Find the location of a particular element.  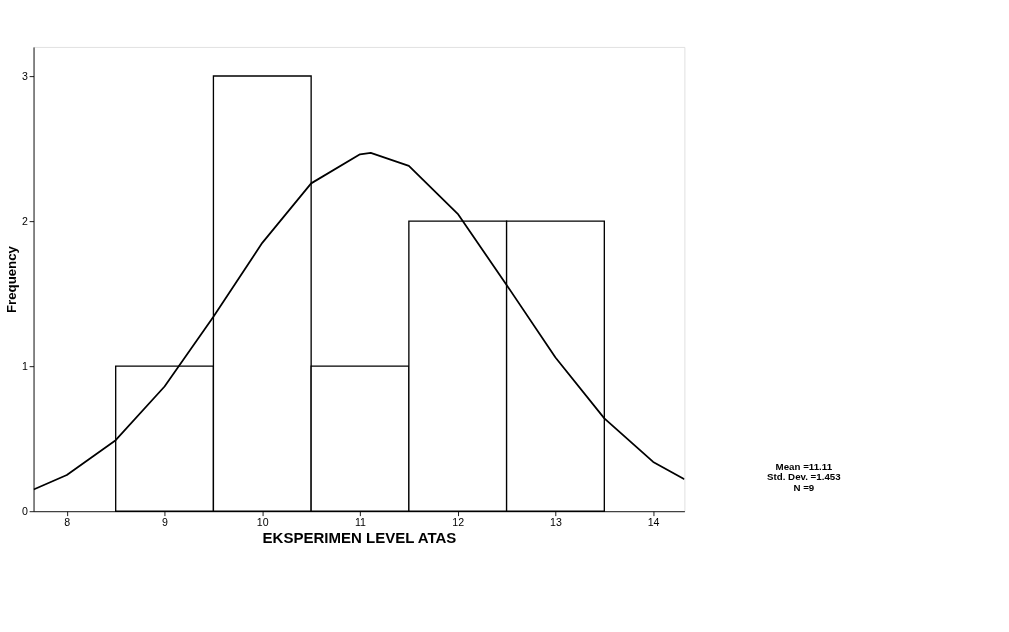

y-tick-label: 1 is located at coordinates (24, 366).